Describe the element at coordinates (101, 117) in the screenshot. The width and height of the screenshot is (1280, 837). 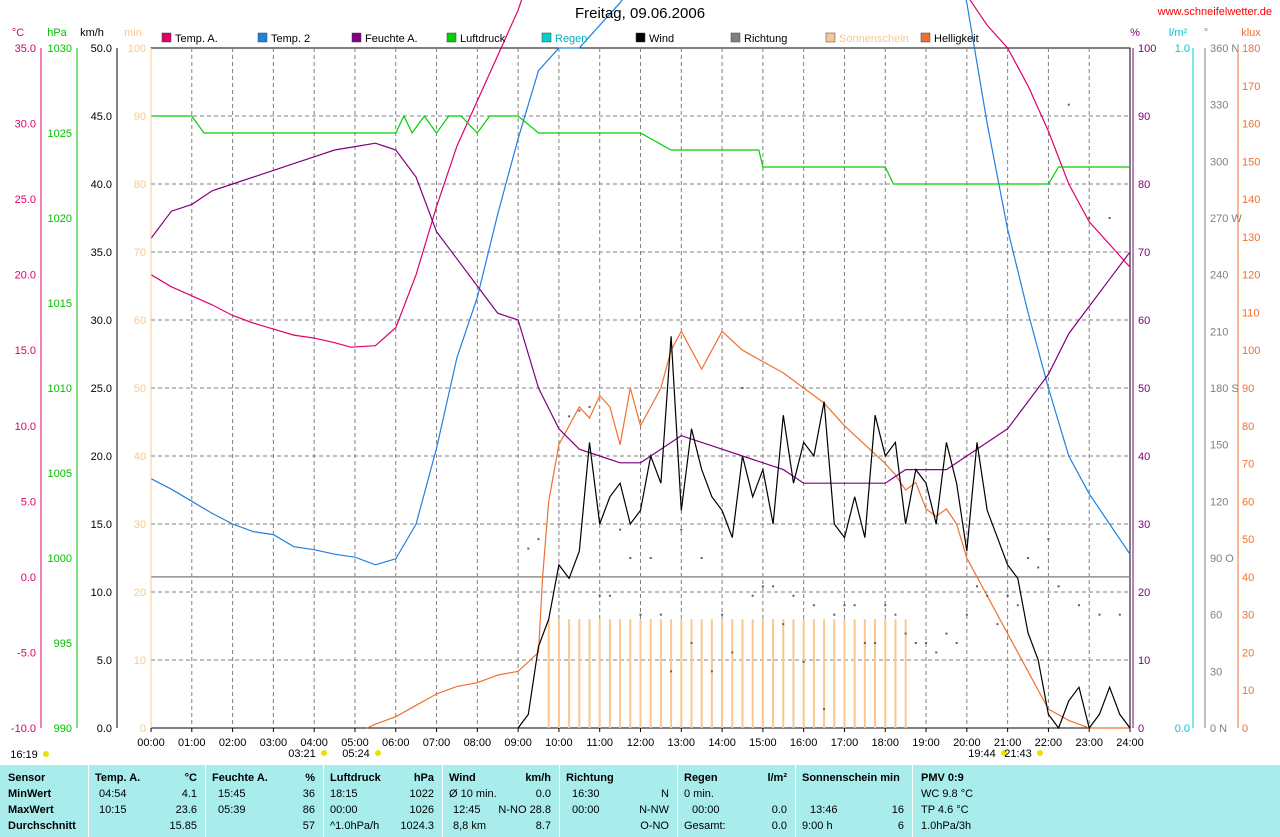
I see `wind-tick-label: 45.0` at that location.